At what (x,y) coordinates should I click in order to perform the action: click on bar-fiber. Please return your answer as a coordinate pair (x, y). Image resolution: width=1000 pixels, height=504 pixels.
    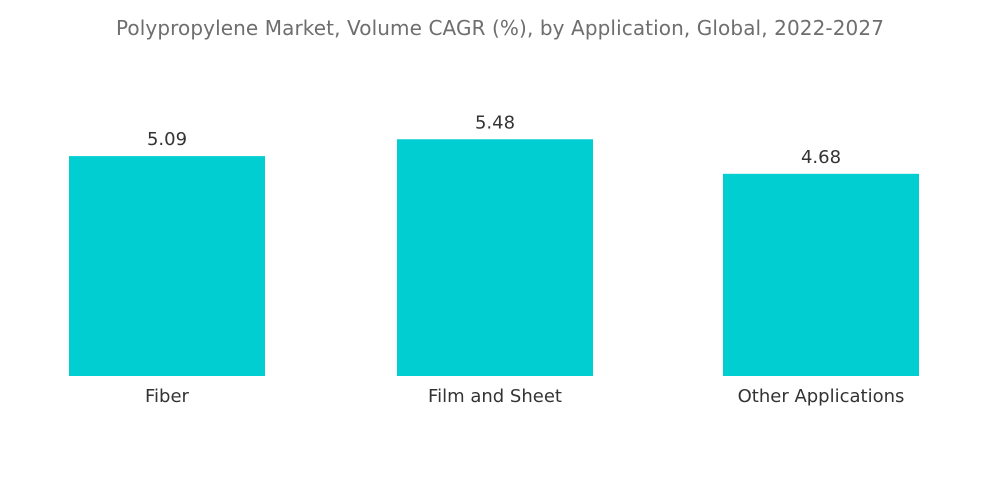
    Looking at the image, I should click on (167, 266).